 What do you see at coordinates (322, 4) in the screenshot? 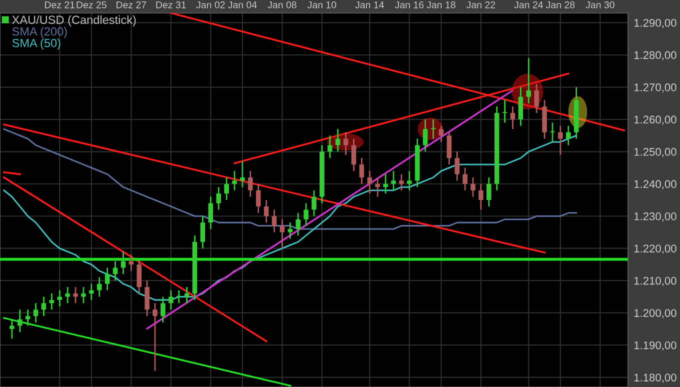
I see `x-tick-label: Jan 10` at bounding box center [322, 4].